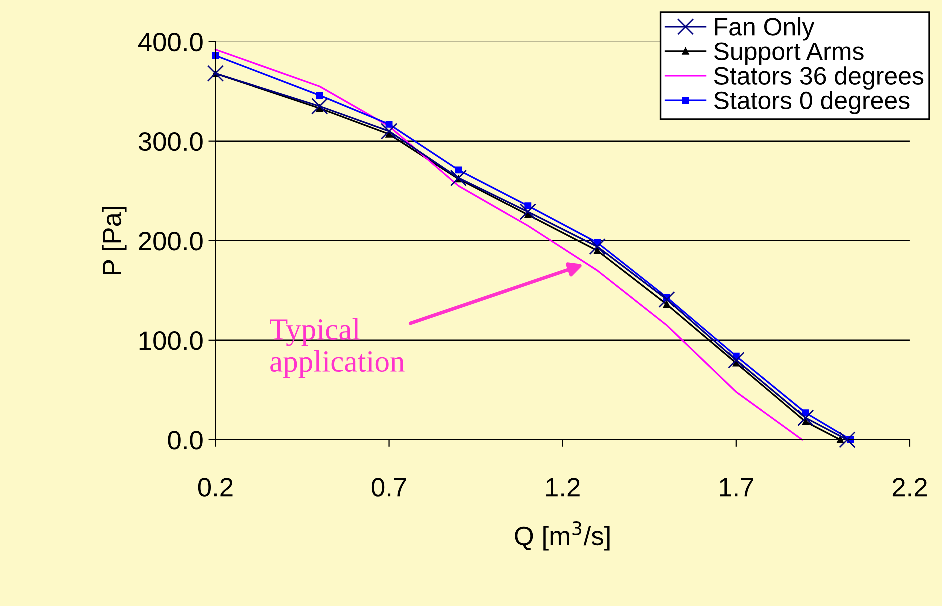 This screenshot has width=942, height=606. What do you see at coordinates (171, 341) in the screenshot?
I see `y-tick-label: 100.0` at bounding box center [171, 341].